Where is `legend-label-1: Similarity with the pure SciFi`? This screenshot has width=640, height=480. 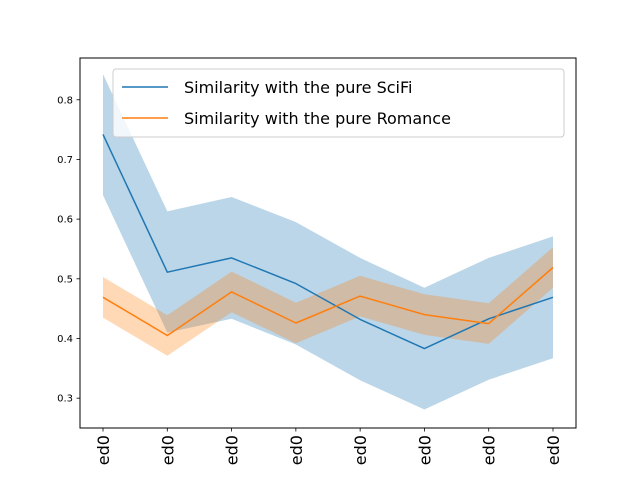 legend-label-1: Similarity with the pure SciFi is located at coordinates (298, 87).